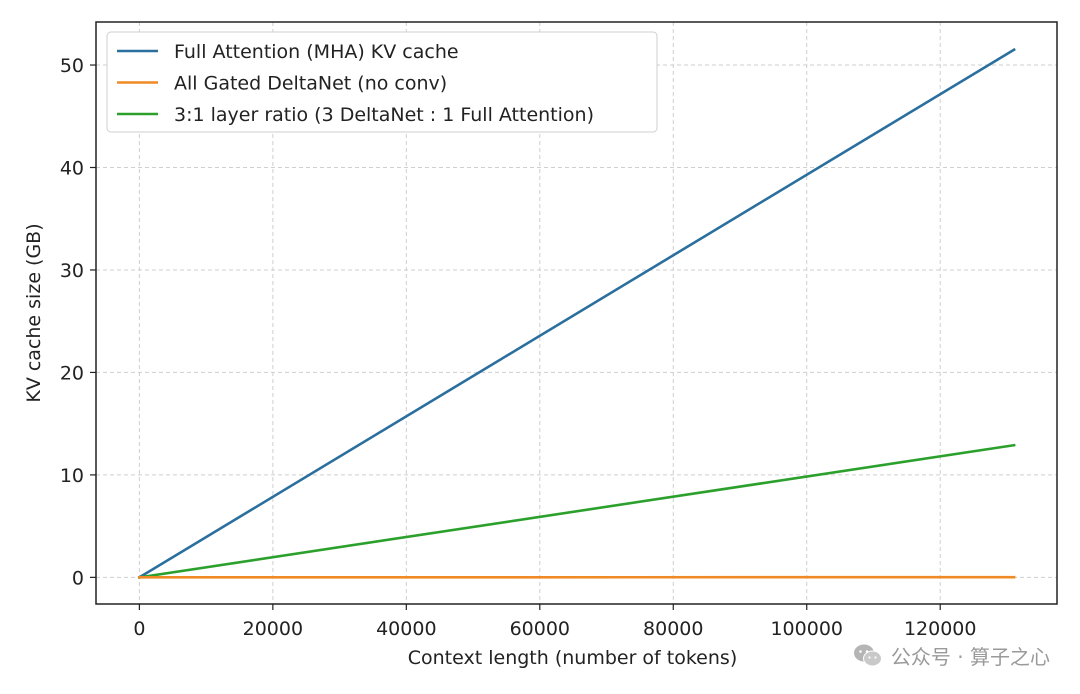 The height and width of the screenshot is (694, 1080). Describe the element at coordinates (806, 629) in the screenshot. I see `x-tick-label: 100000` at that location.